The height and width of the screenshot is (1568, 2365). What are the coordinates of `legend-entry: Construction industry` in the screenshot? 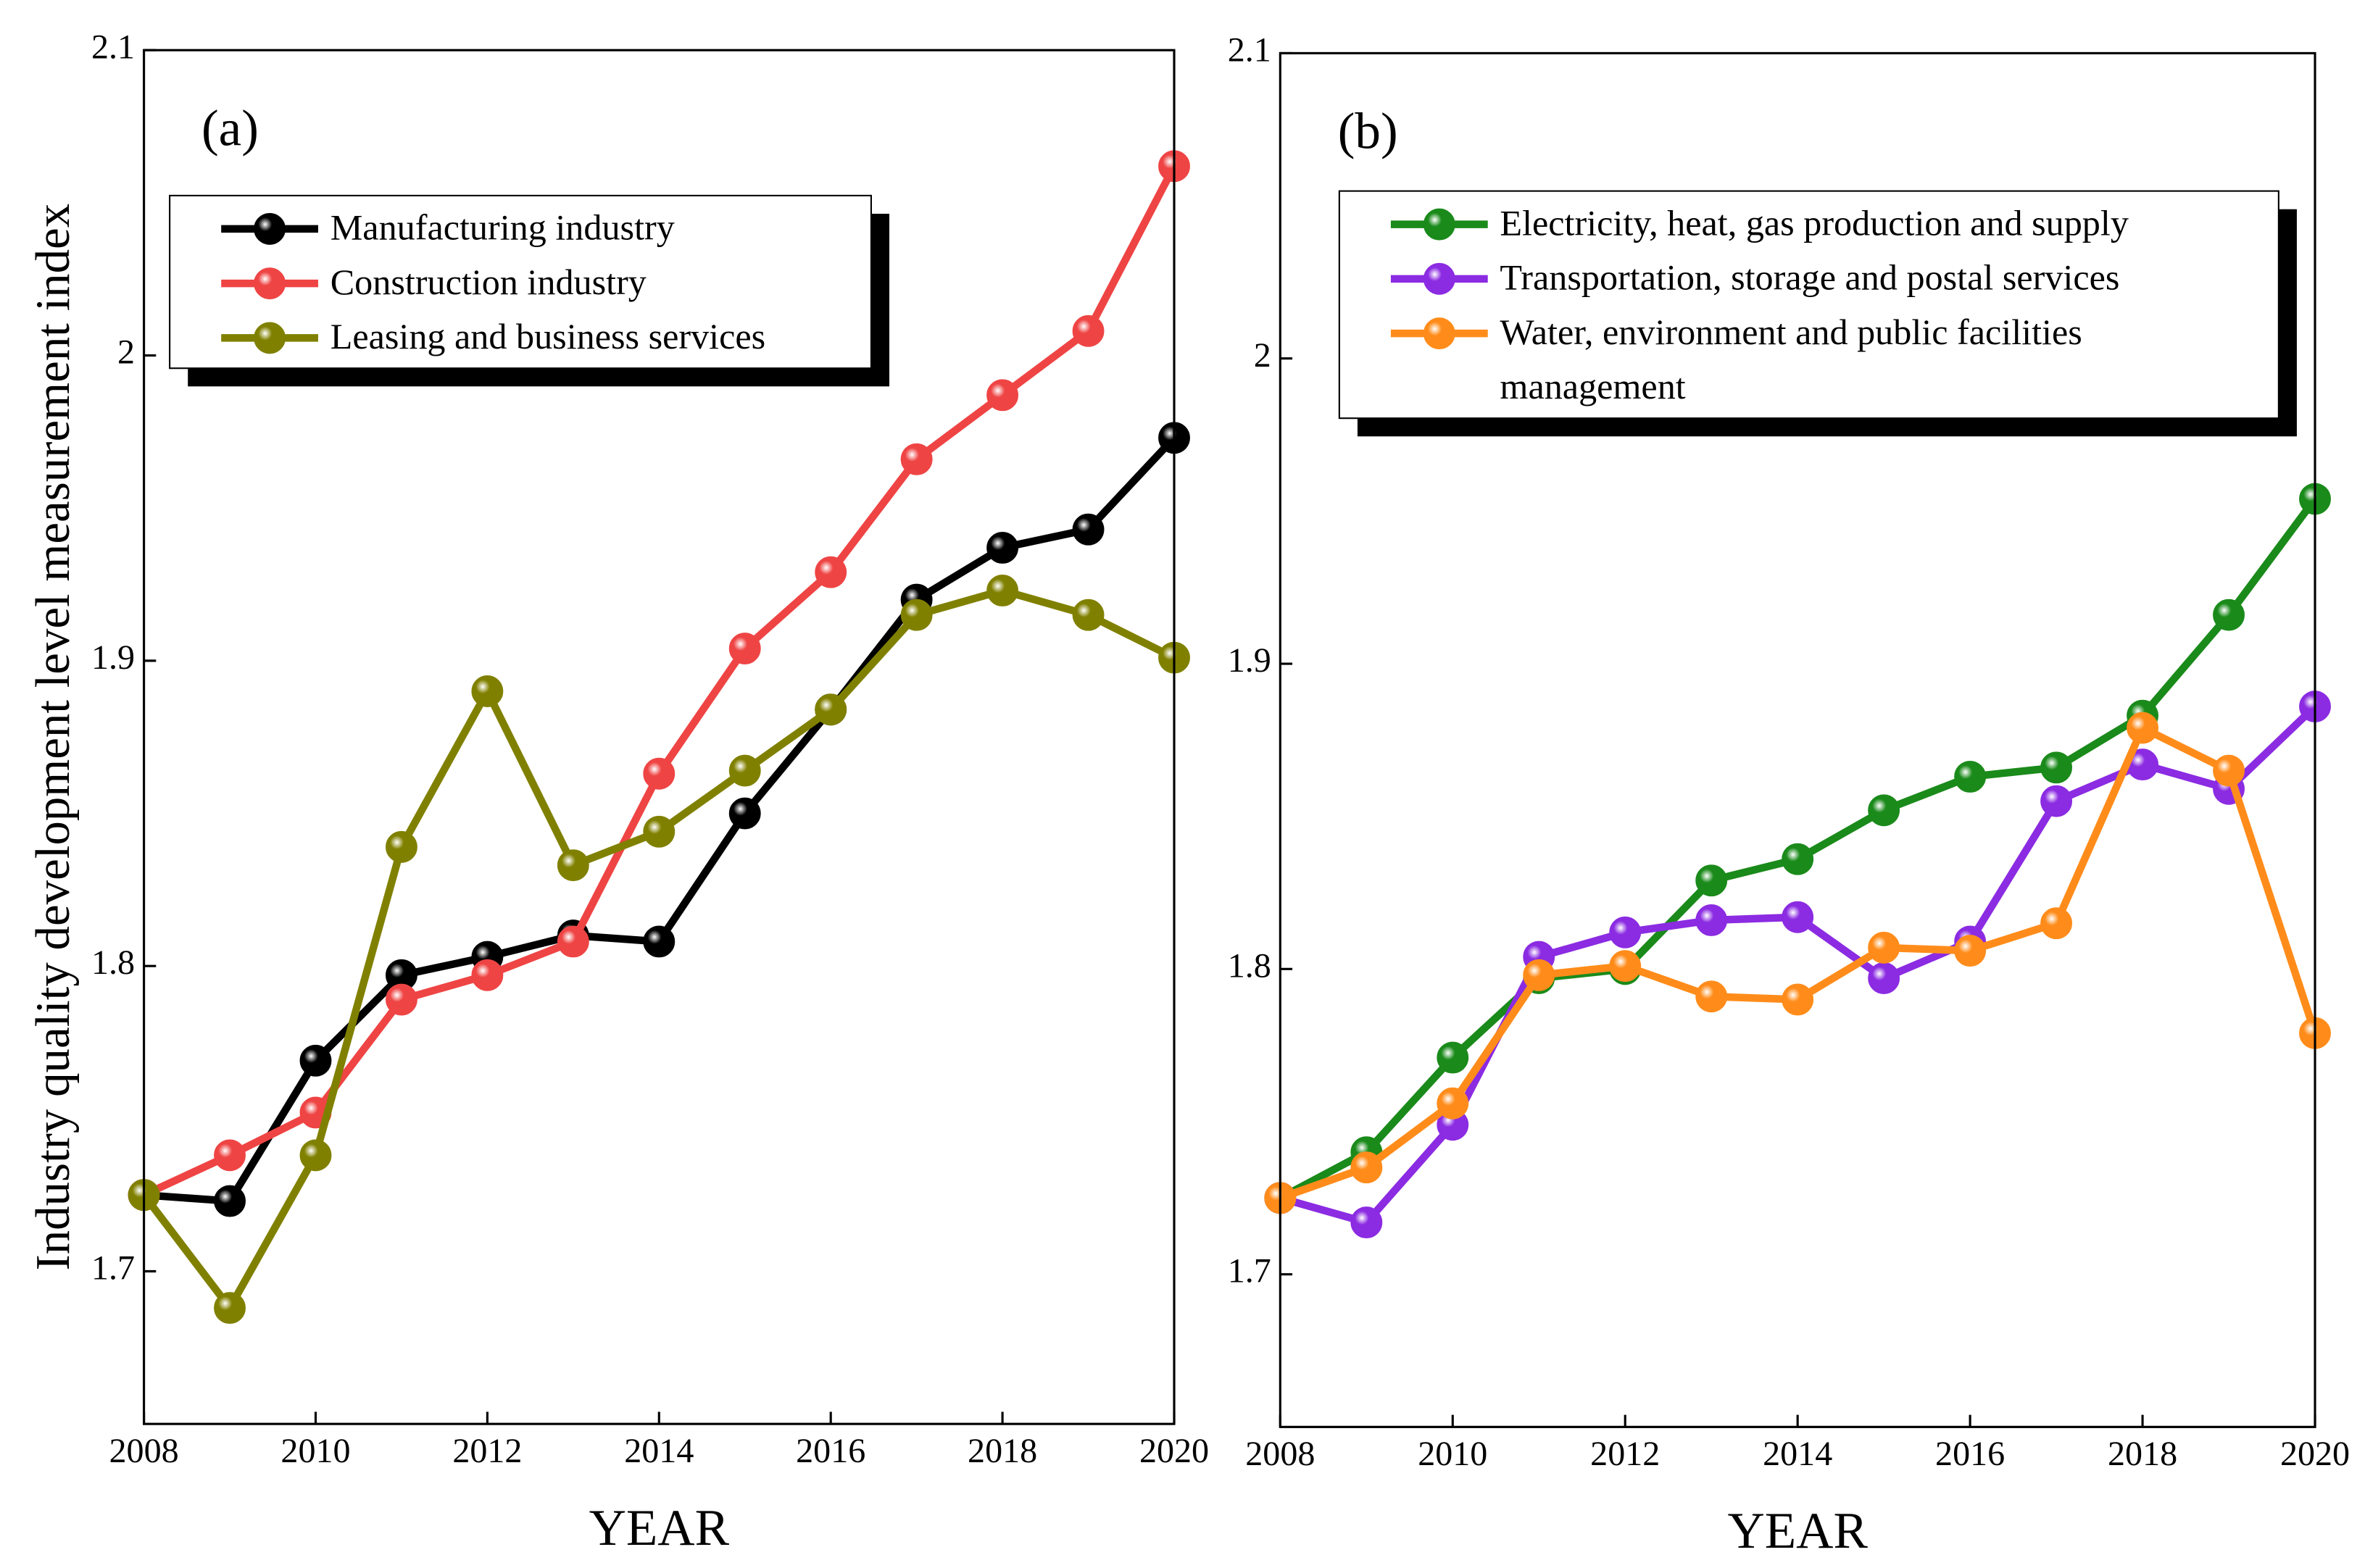 It's located at (488, 283).